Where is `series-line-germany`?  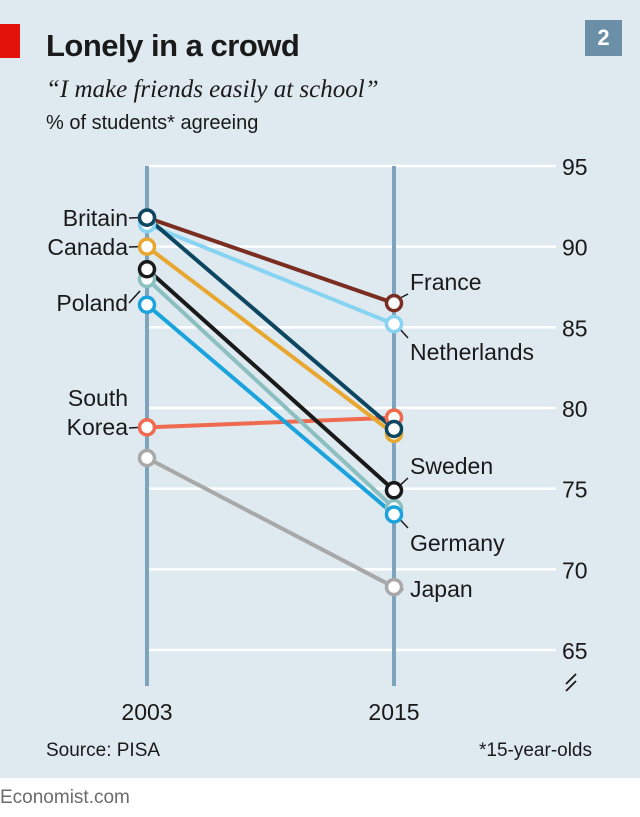
series-line-germany is located at coordinates (270, 409).